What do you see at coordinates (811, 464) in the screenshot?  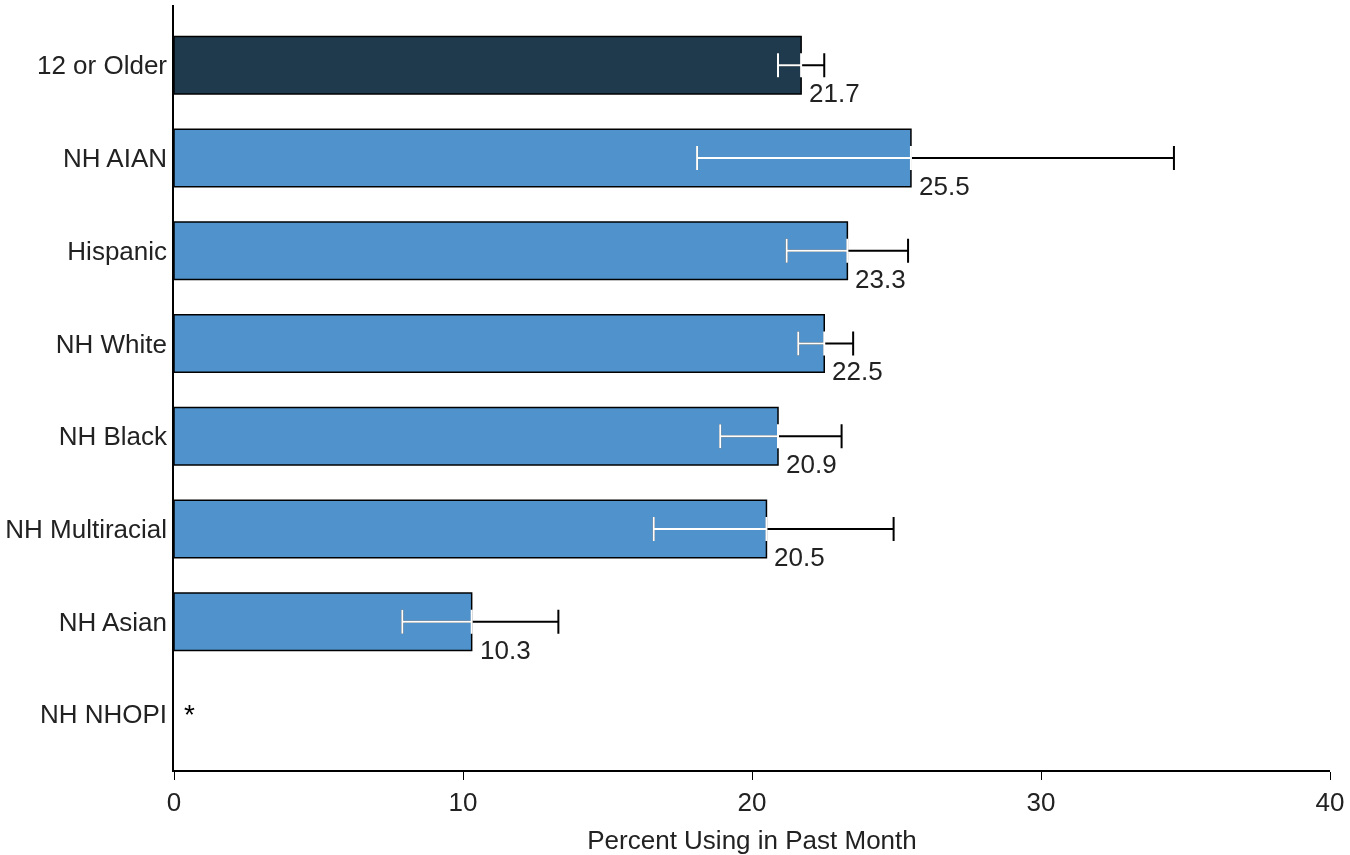 I see `data-label: 20.9` at bounding box center [811, 464].